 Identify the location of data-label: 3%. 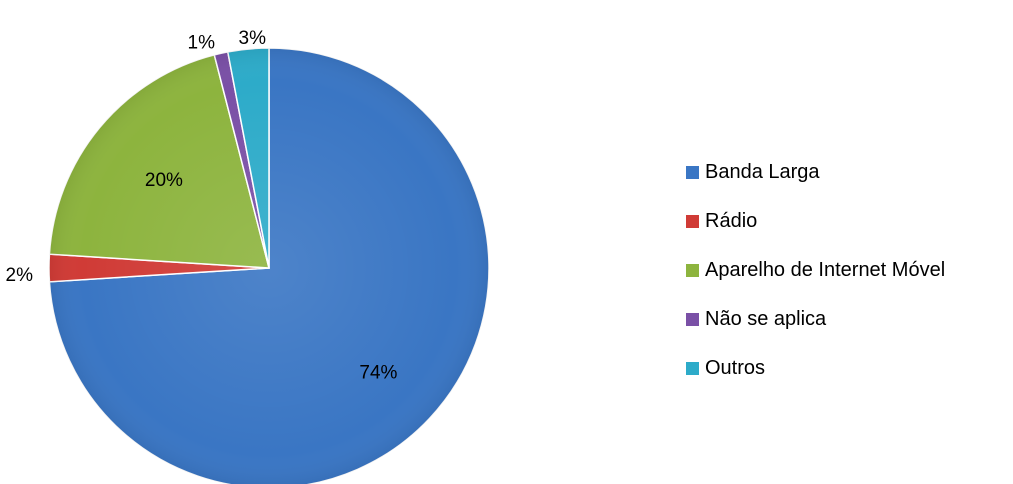
(253, 38).